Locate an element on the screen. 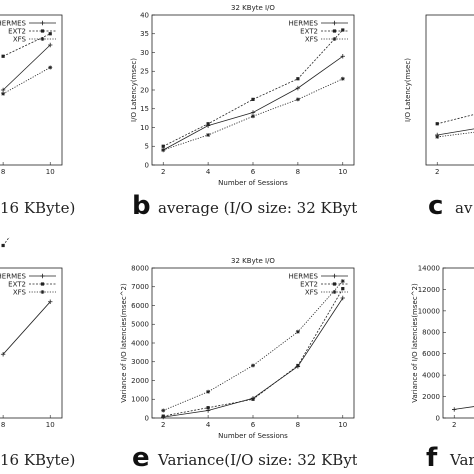 The image size is (474, 474). caption-text: av is located at coordinates (464, 208).